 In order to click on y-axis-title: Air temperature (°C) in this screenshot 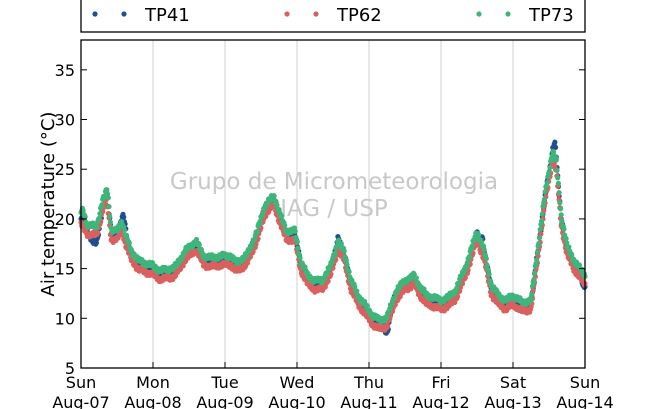, I will do `click(48, 204)`.